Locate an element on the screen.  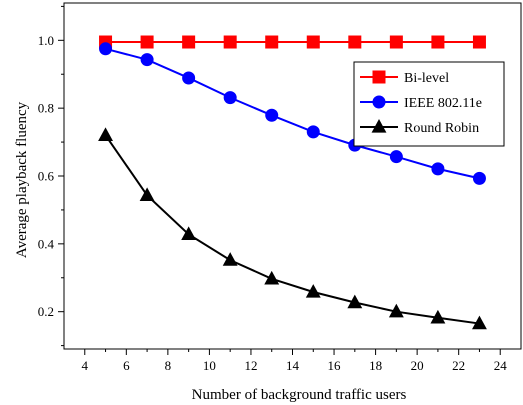
x-tick-label: 22 is located at coordinates (458, 365).